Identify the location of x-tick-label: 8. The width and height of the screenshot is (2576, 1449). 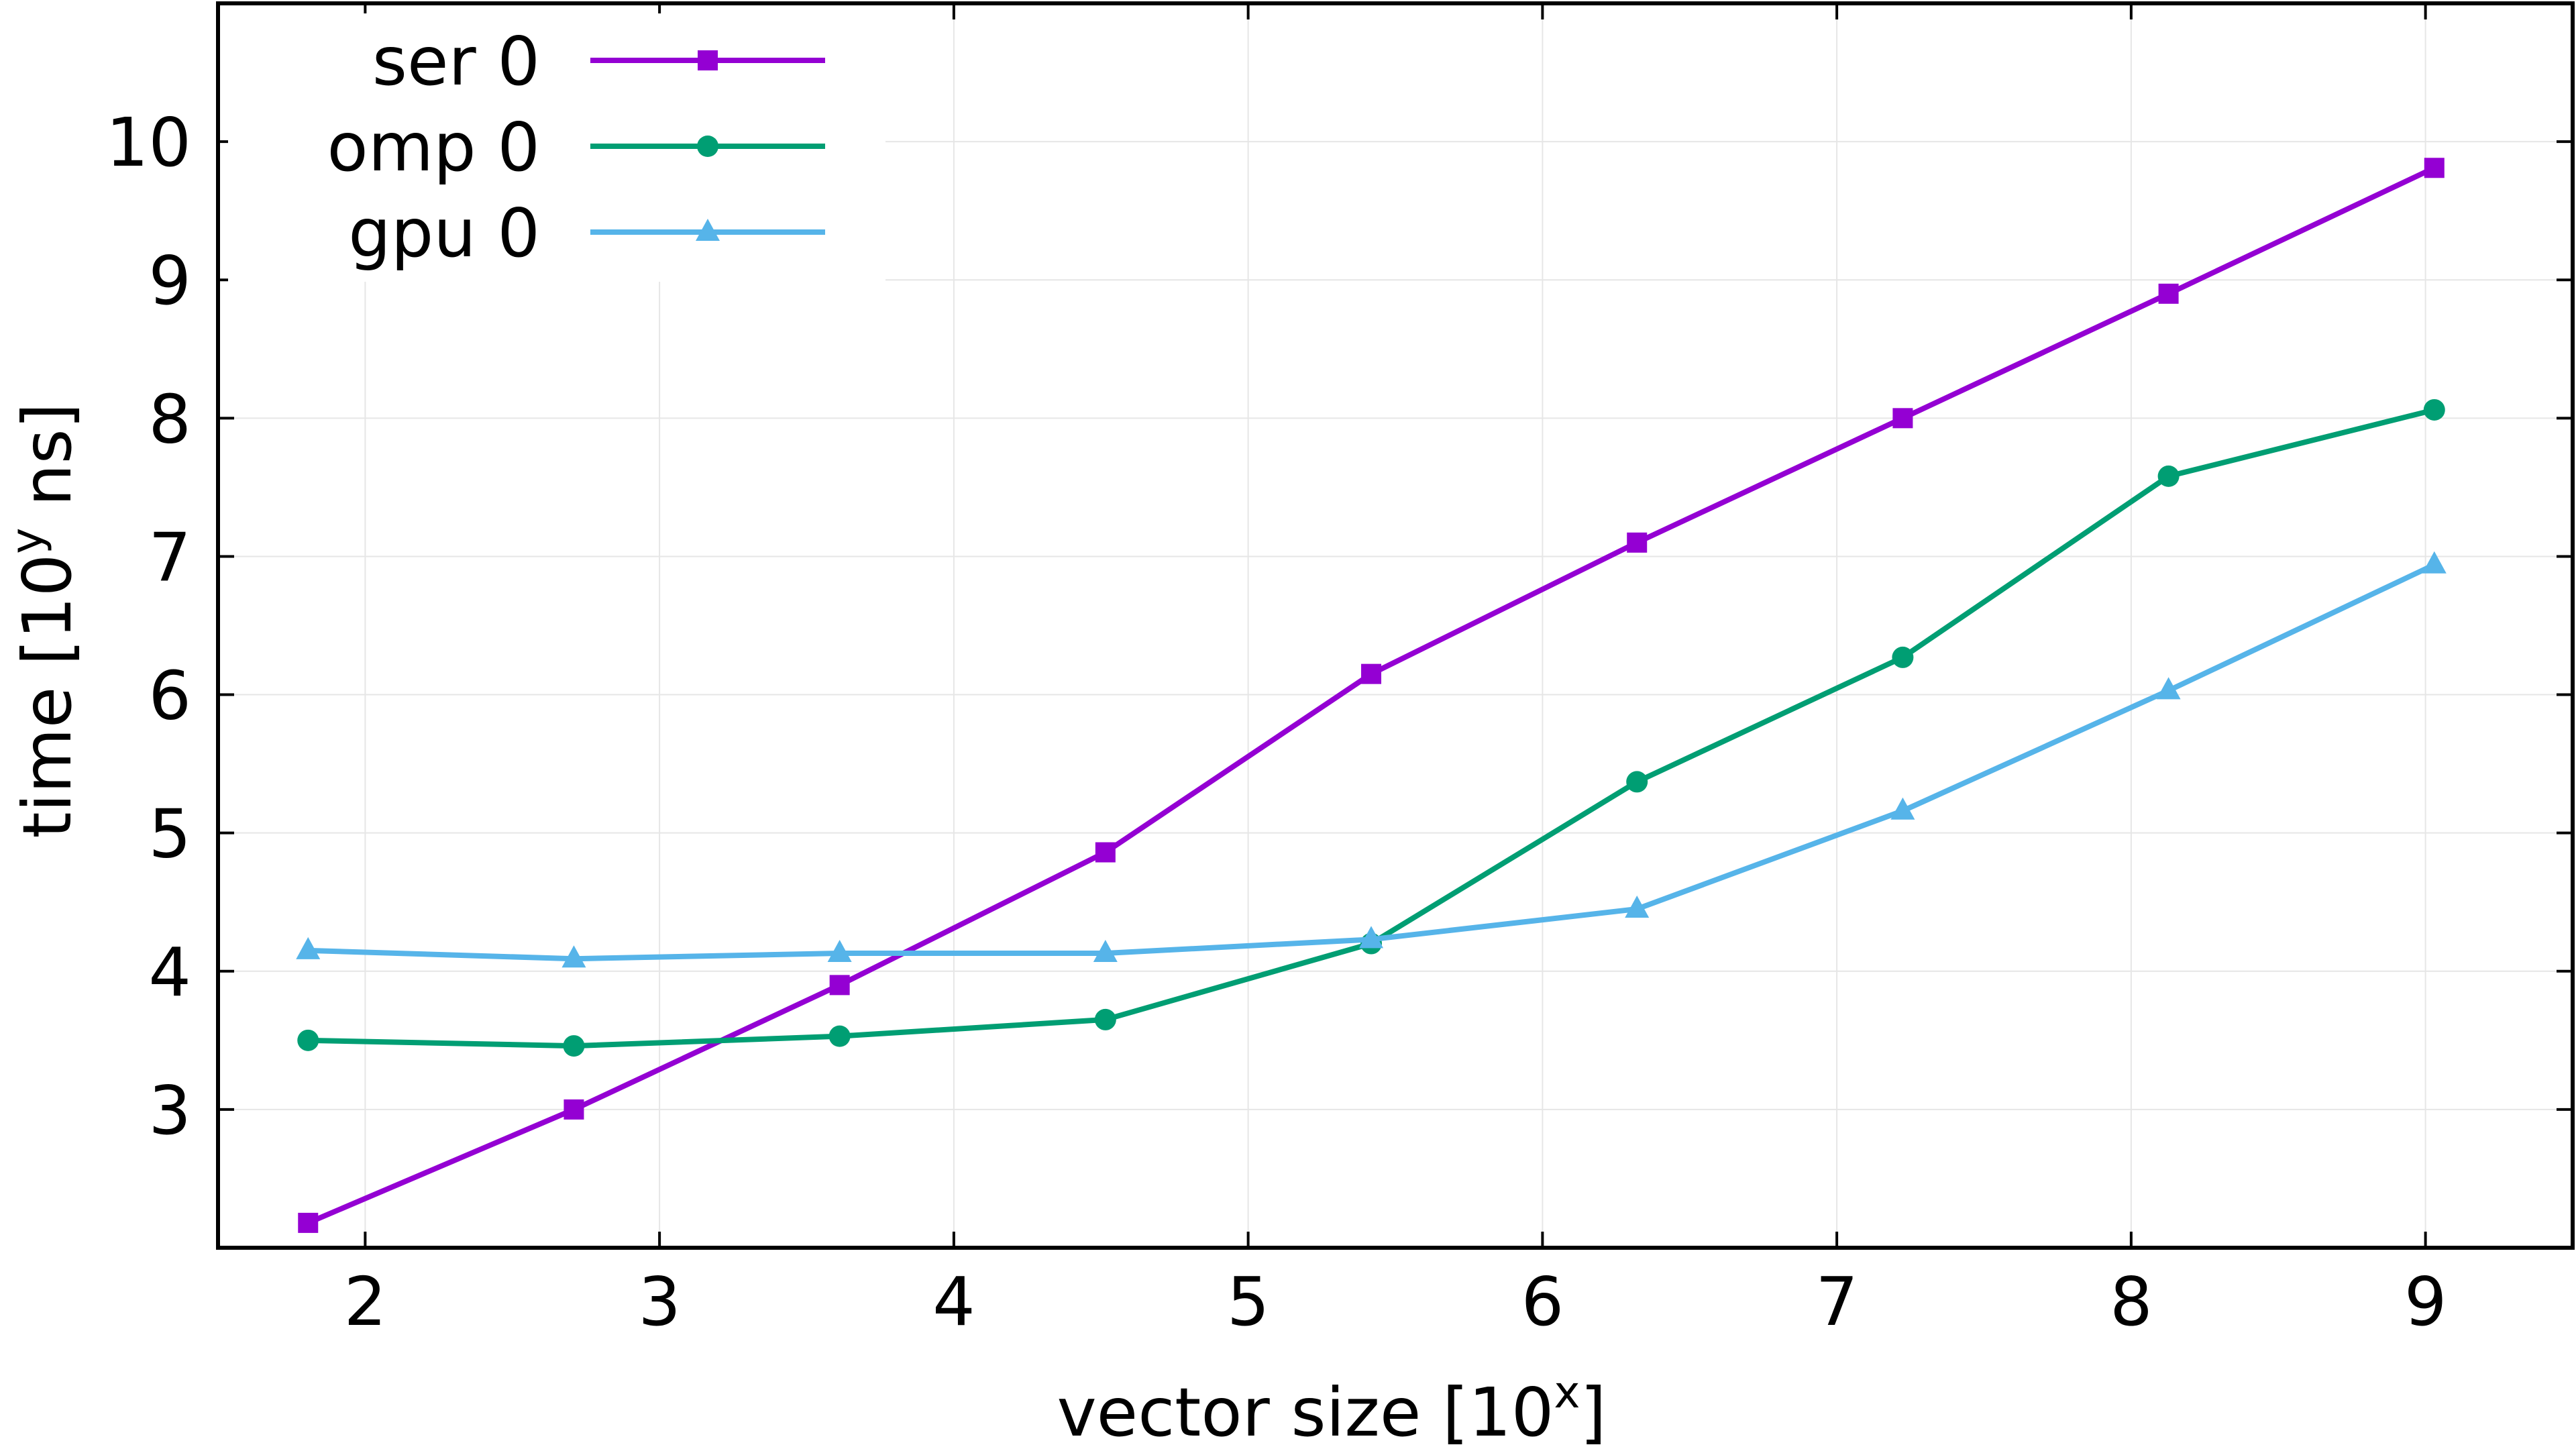
(2131, 1302).